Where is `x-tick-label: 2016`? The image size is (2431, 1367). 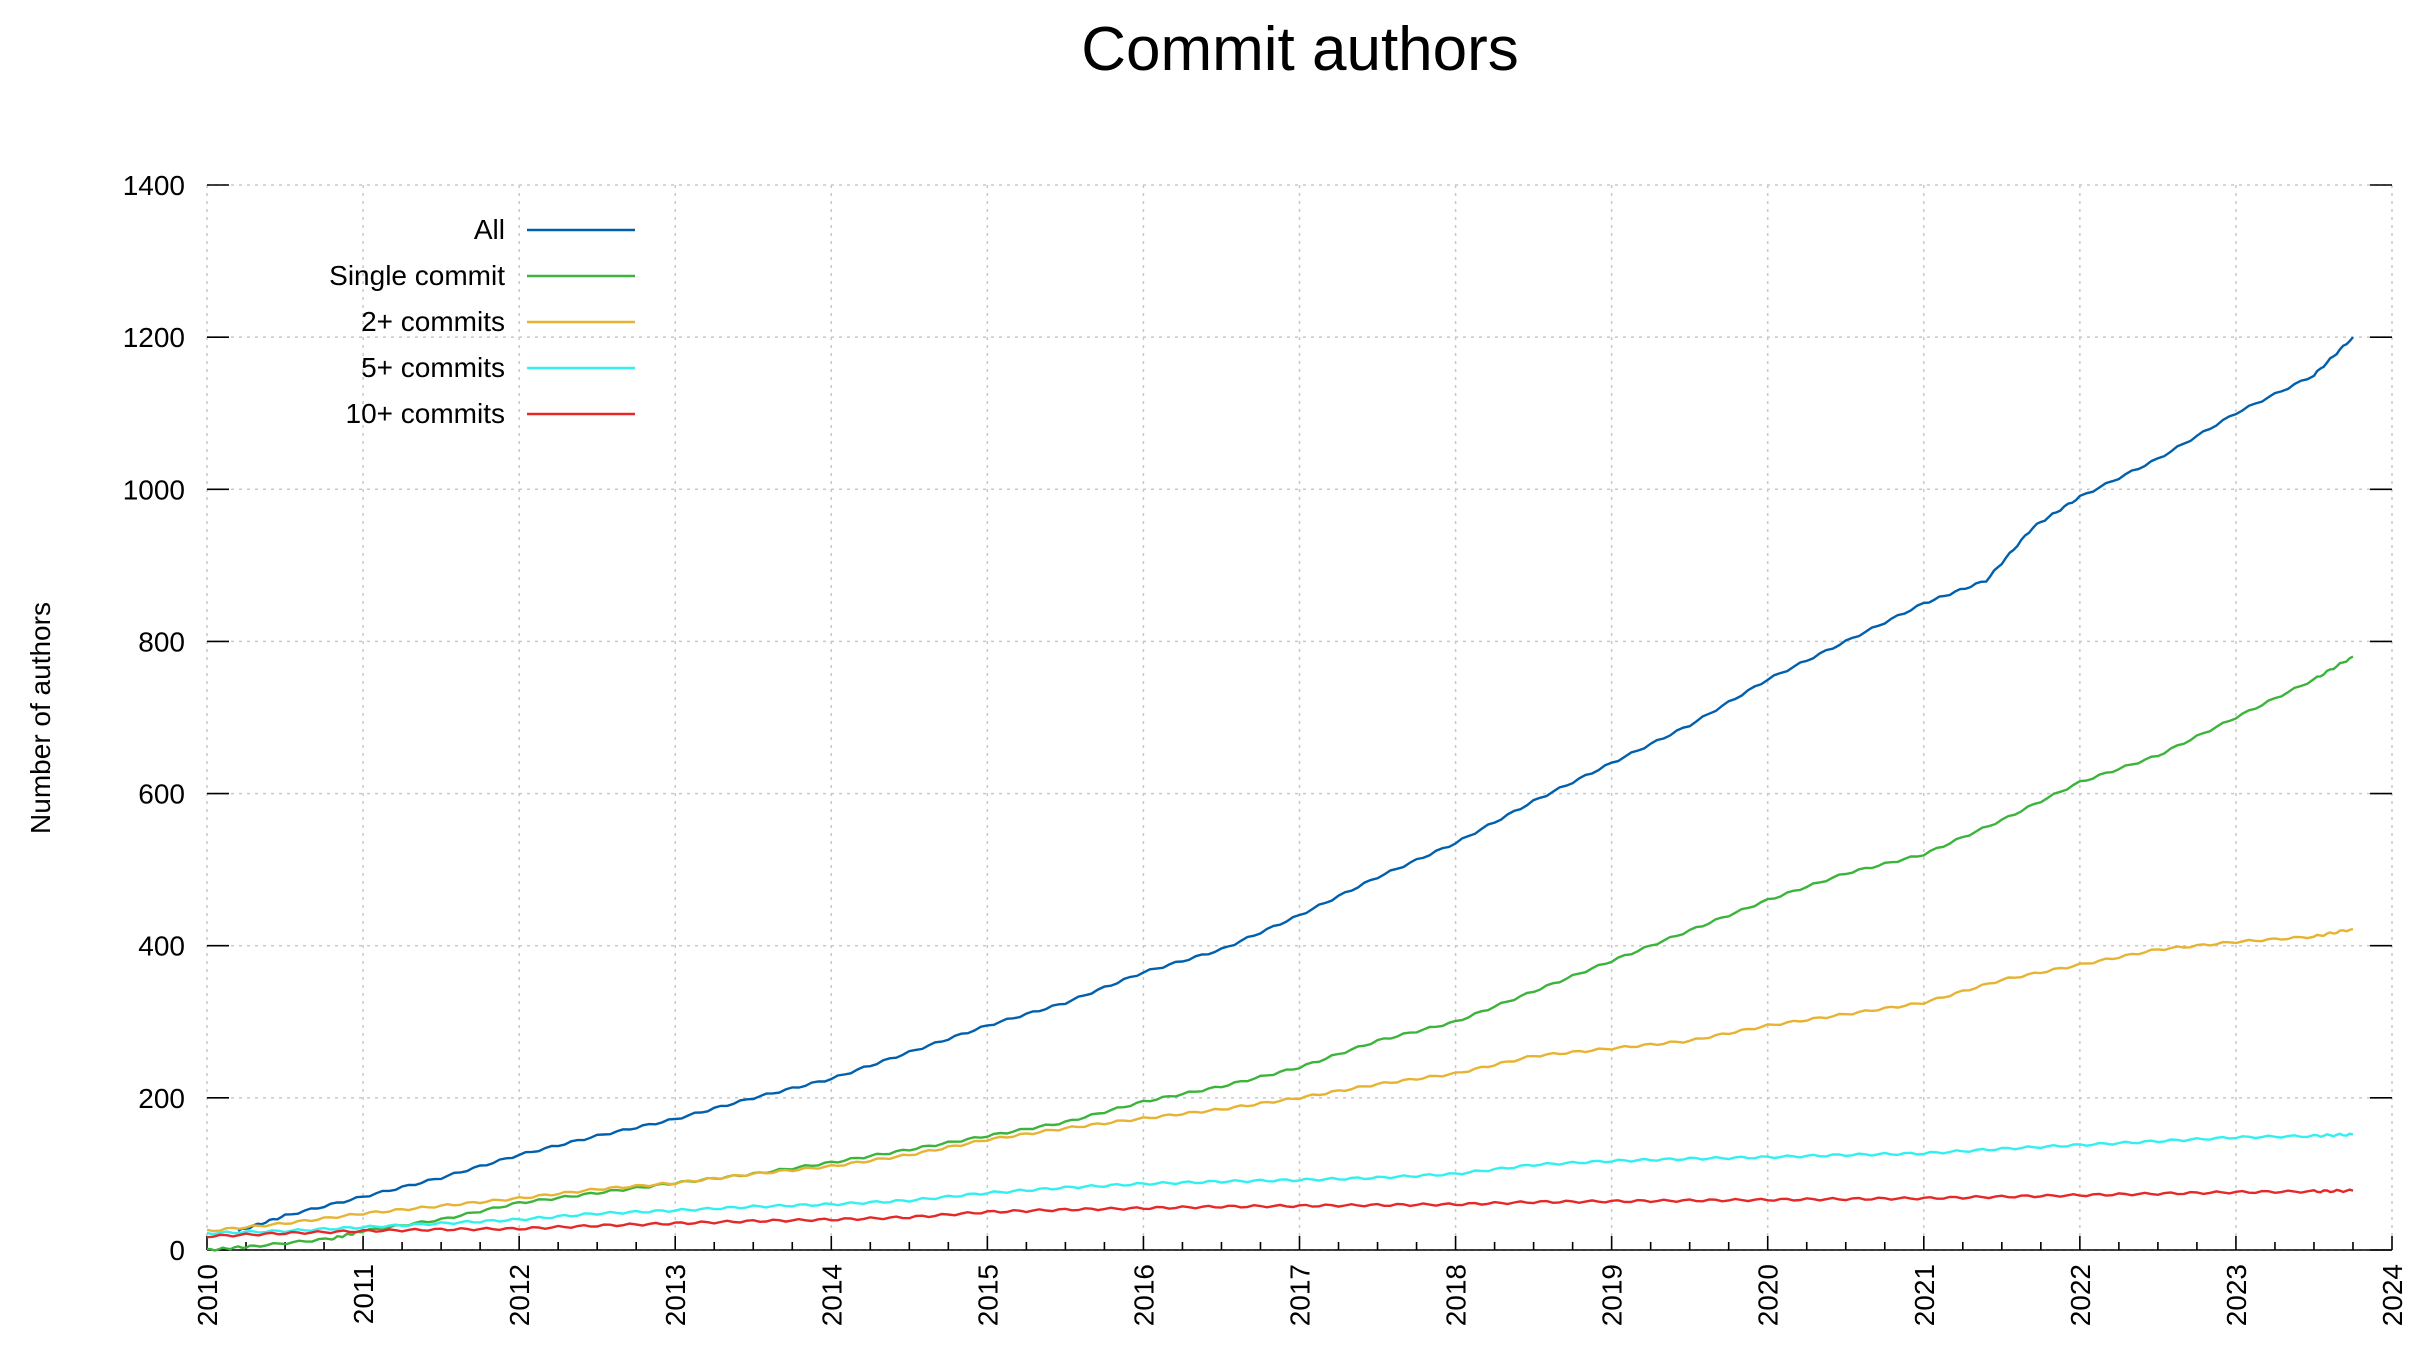
x-tick-label: 2016 is located at coordinates (1143, 1295).